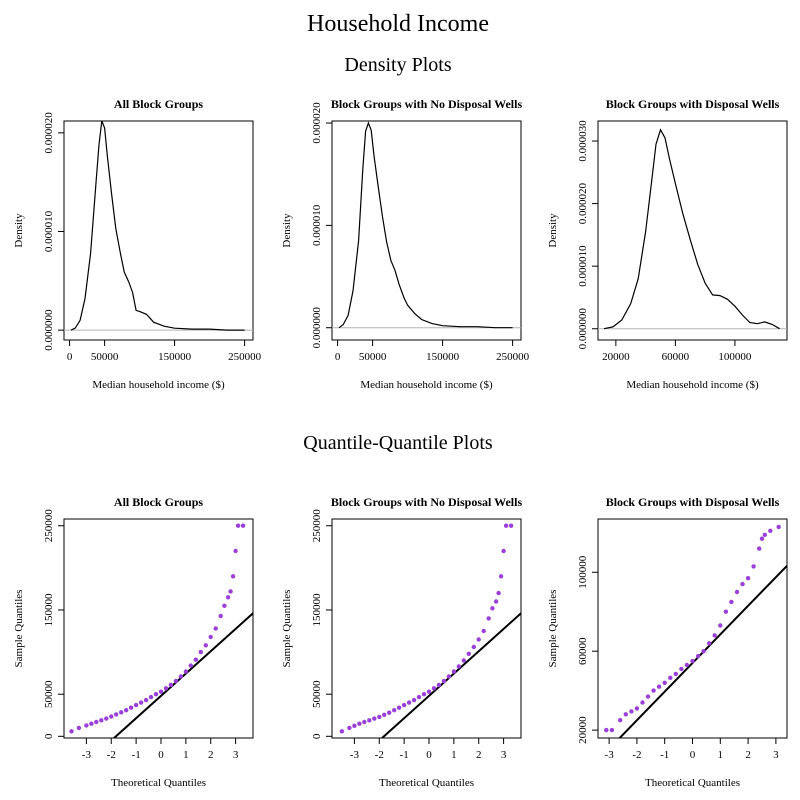  I want to click on y-tick-label: 0.000030, so click(583, 141).